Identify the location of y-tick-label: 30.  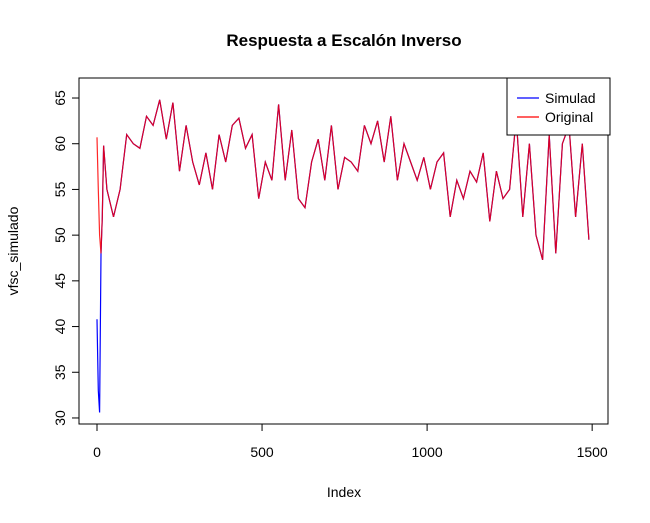
(60, 418).